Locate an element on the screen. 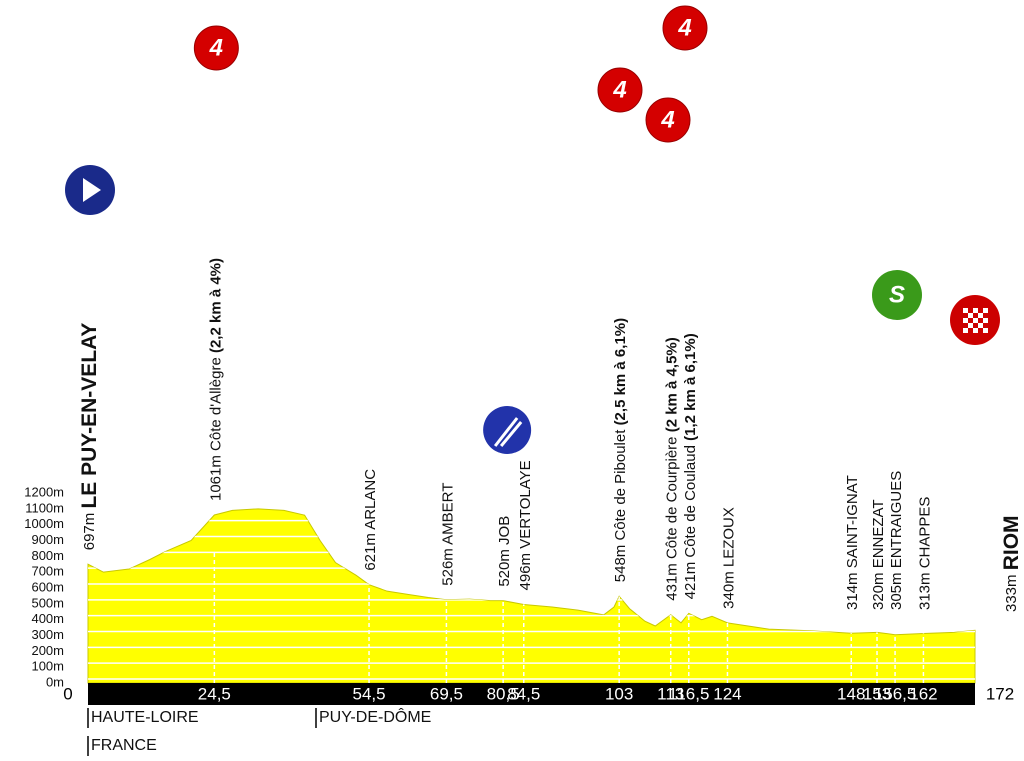 The image size is (1024, 761). sprint-icon is located at coordinates (897, 295).